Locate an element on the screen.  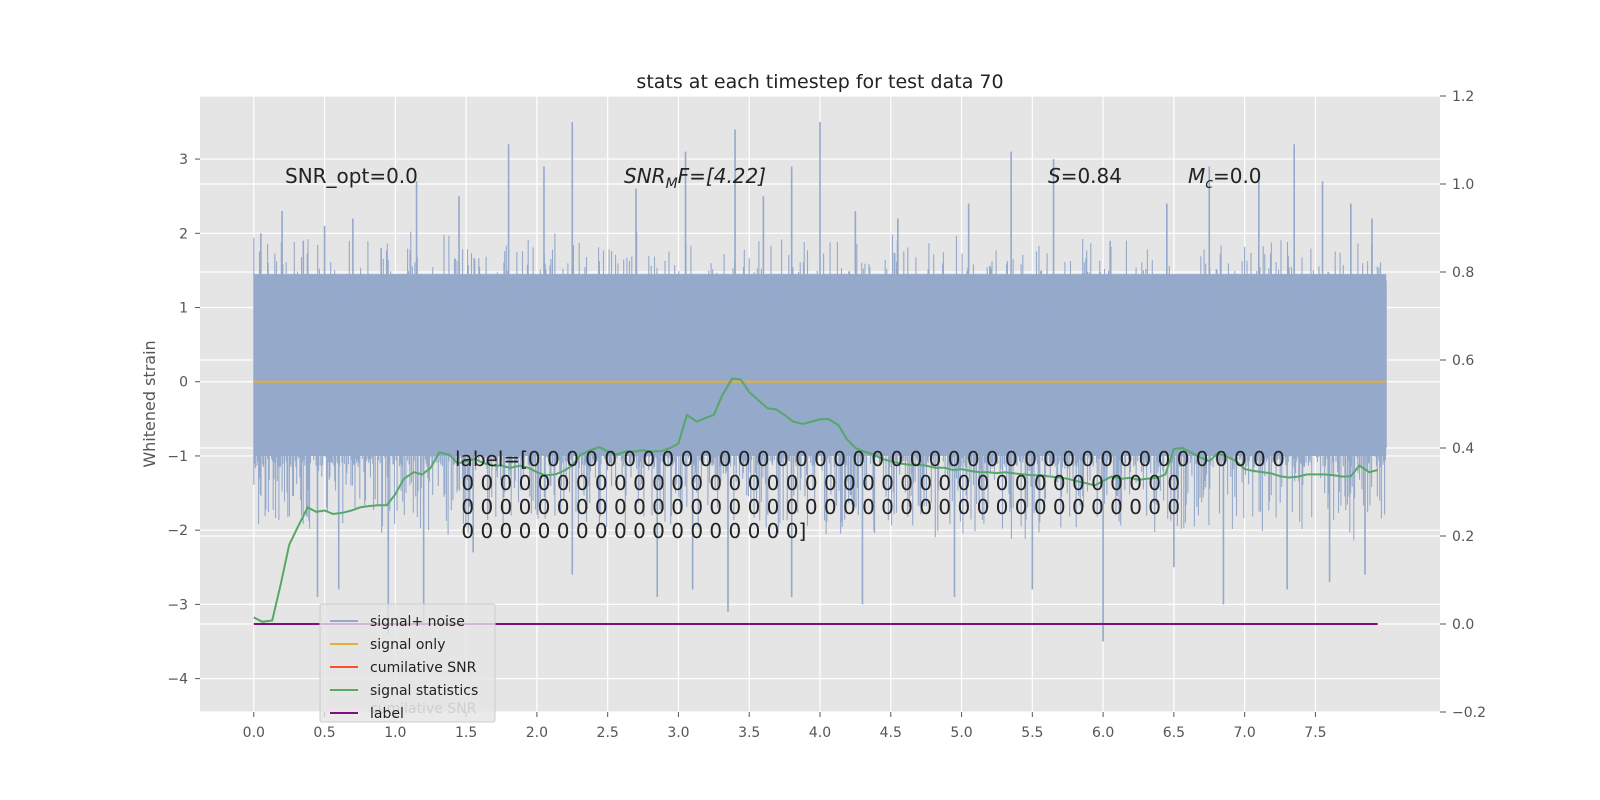
mc-annotation: Mc=0.0 is located at coordinates (1225, 178).